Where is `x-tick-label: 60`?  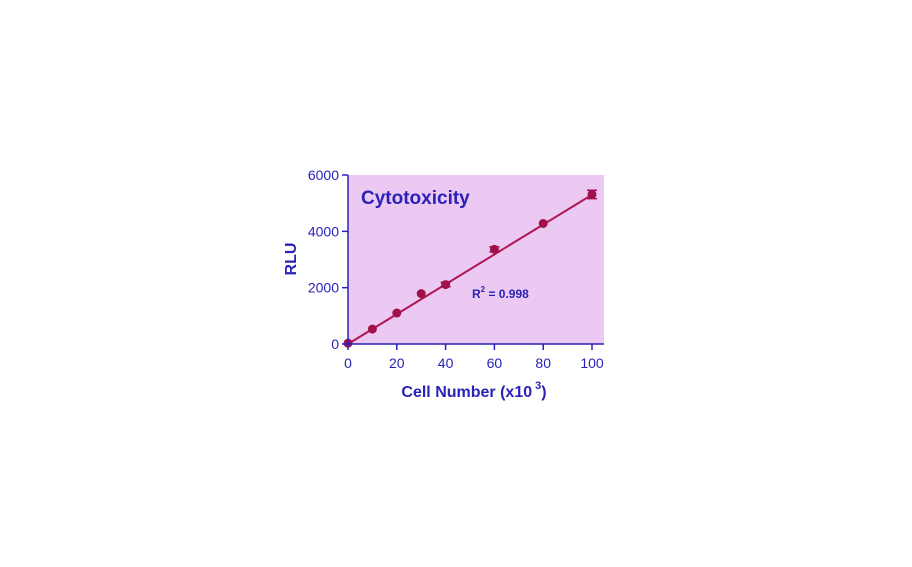 x-tick-label: 60 is located at coordinates (495, 363).